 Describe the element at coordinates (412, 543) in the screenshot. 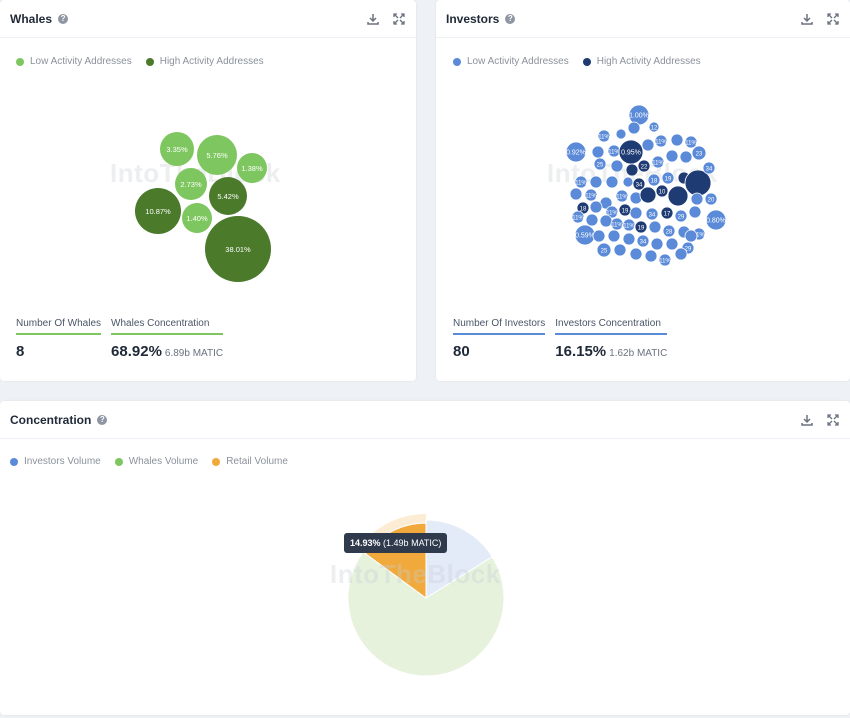

I see `tooltip-sub: (1.49b MATIC)` at that location.